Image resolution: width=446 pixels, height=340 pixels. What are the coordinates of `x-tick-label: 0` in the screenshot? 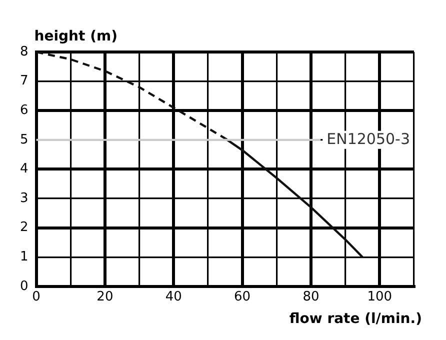 It's located at (36, 297).